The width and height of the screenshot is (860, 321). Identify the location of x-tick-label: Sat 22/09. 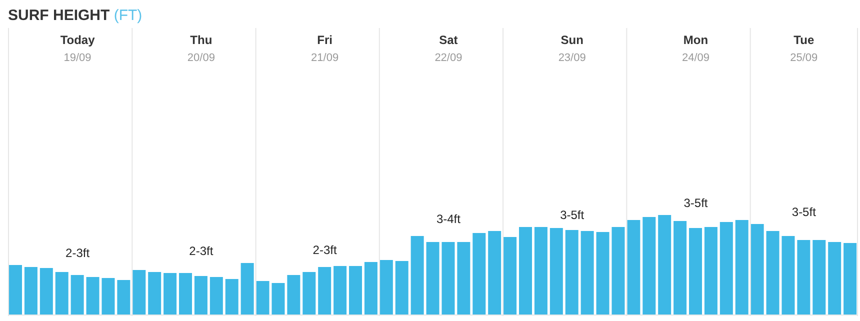
(448, 48).